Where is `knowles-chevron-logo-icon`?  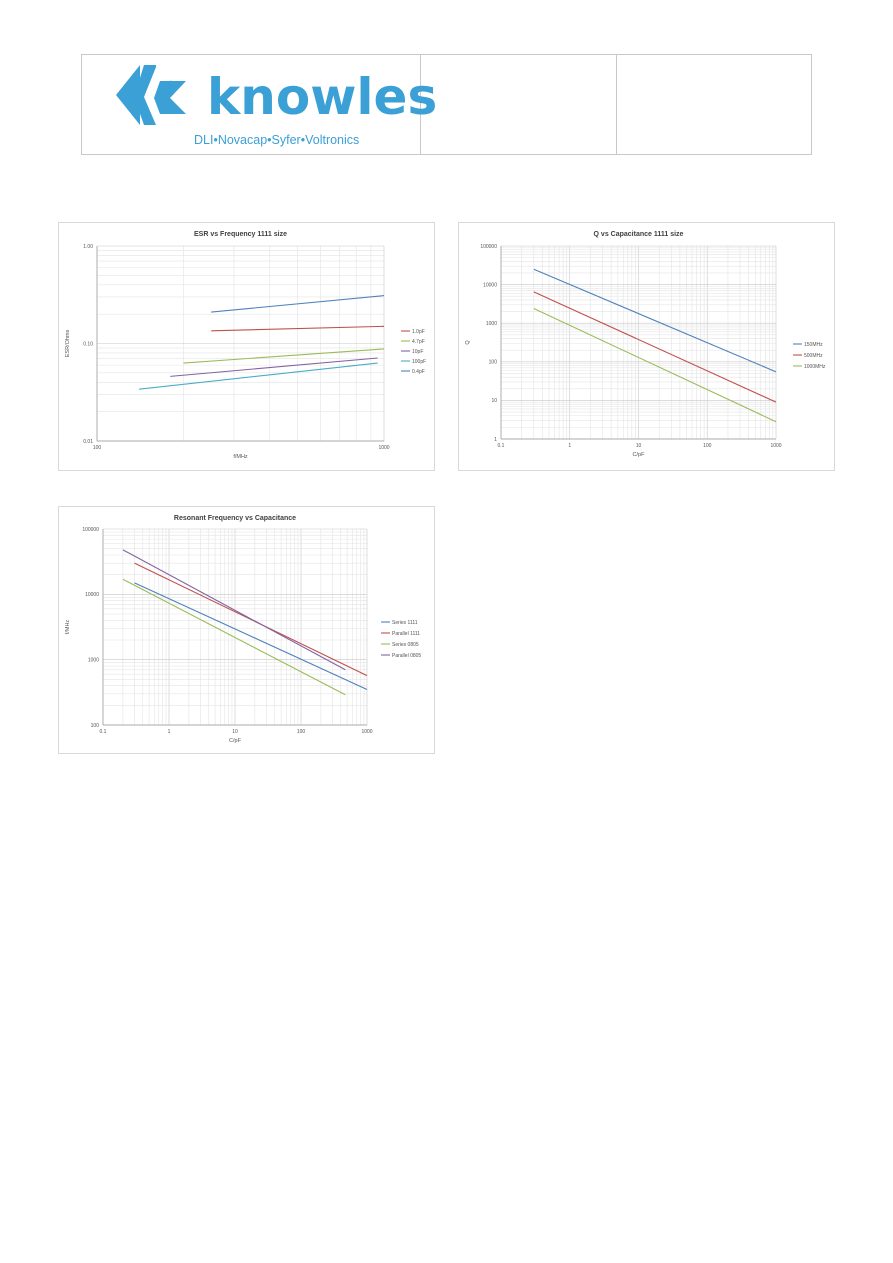 knowles-chevron-logo-icon is located at coordinates (151, 95).